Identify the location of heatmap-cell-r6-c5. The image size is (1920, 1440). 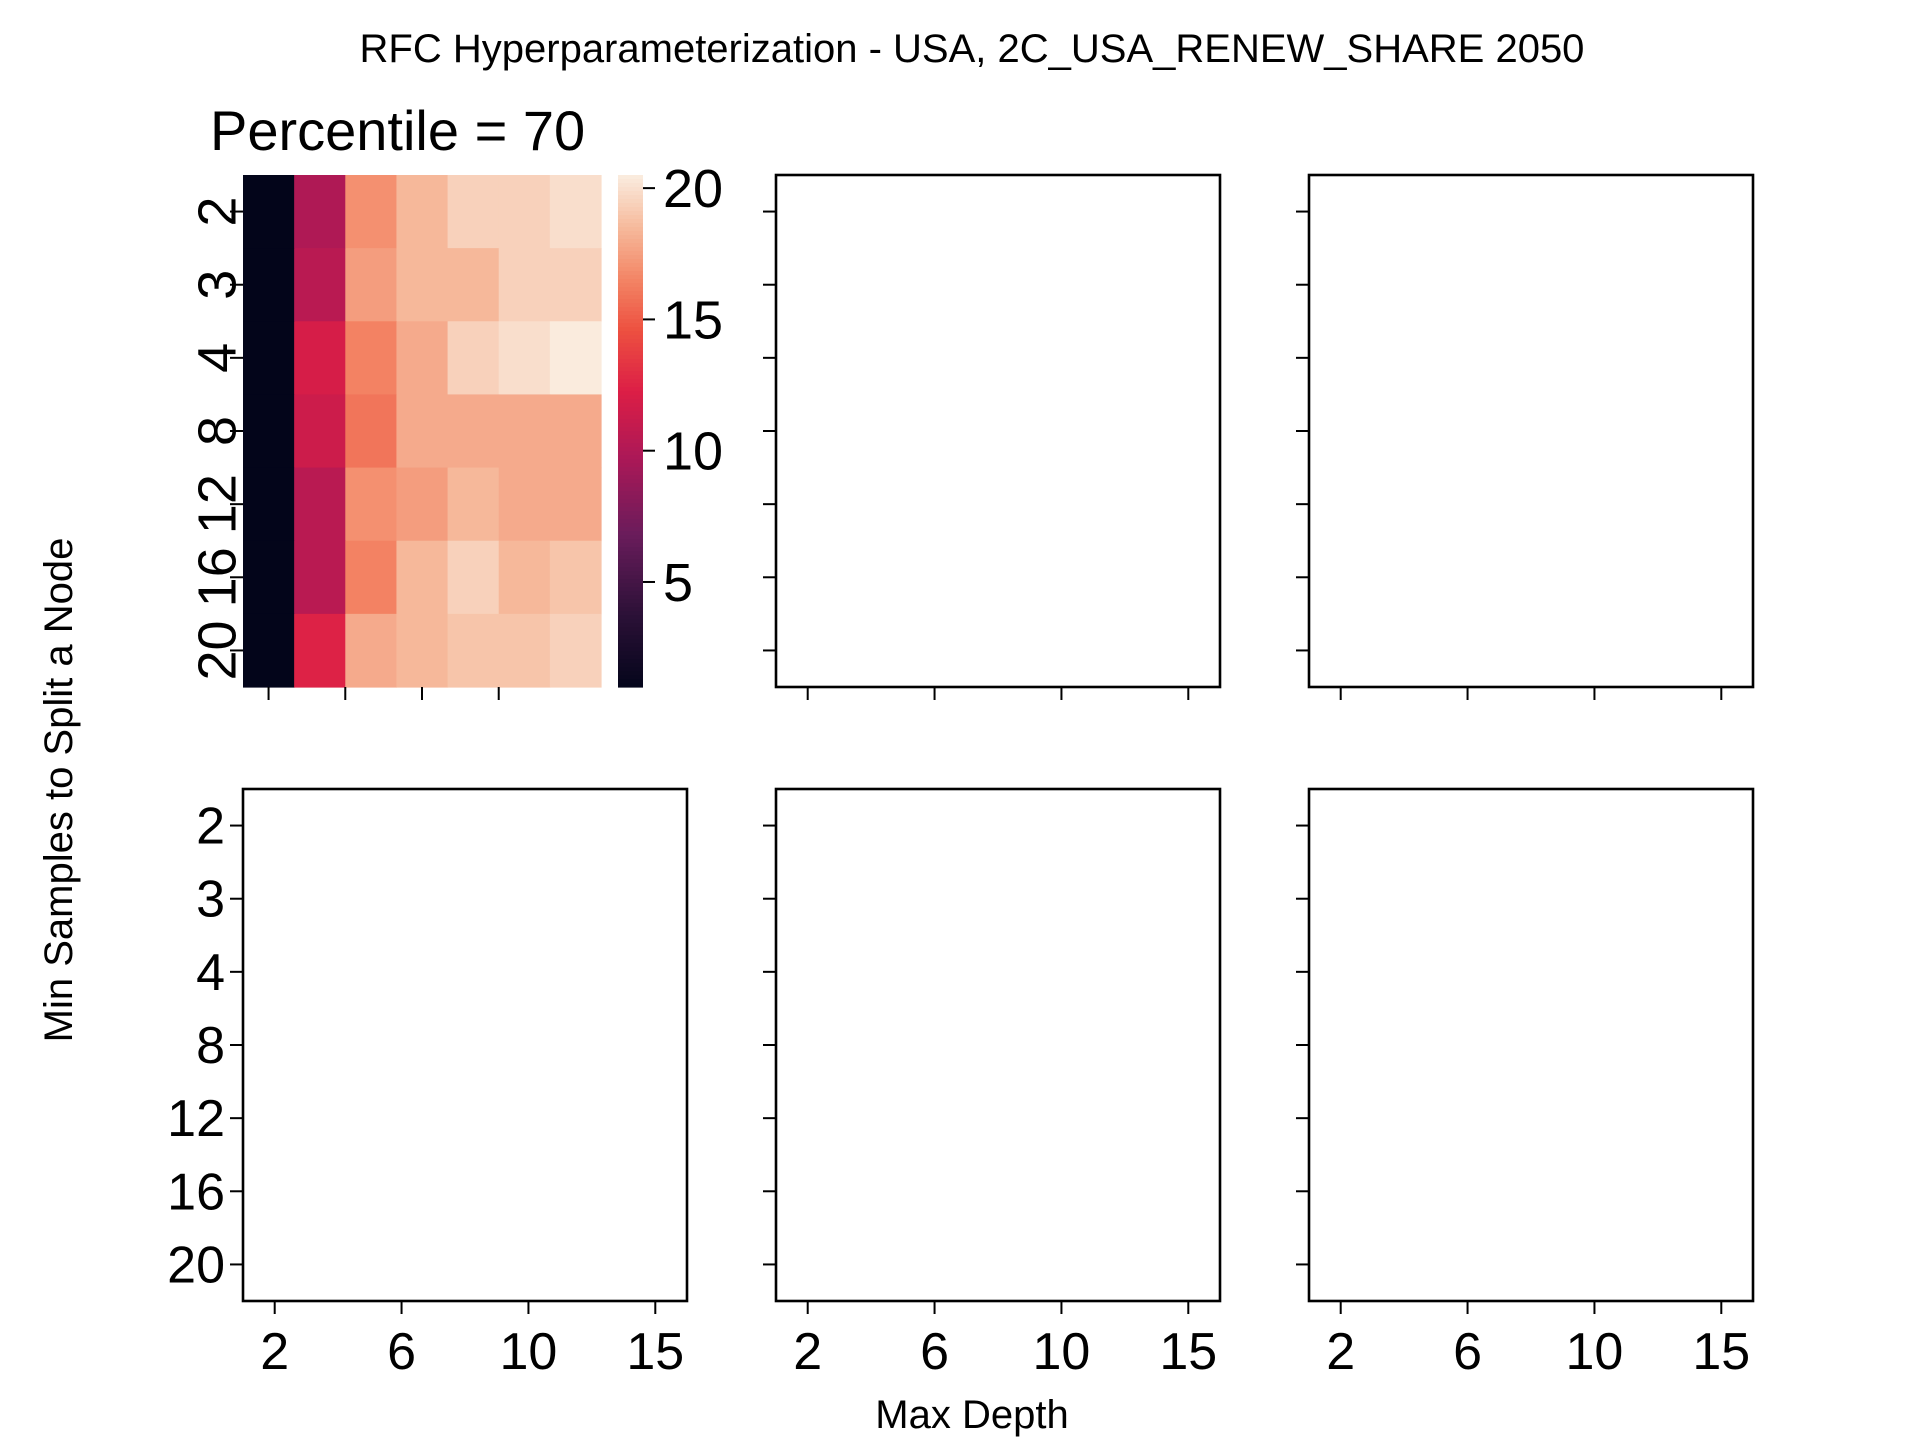
(473, 577).